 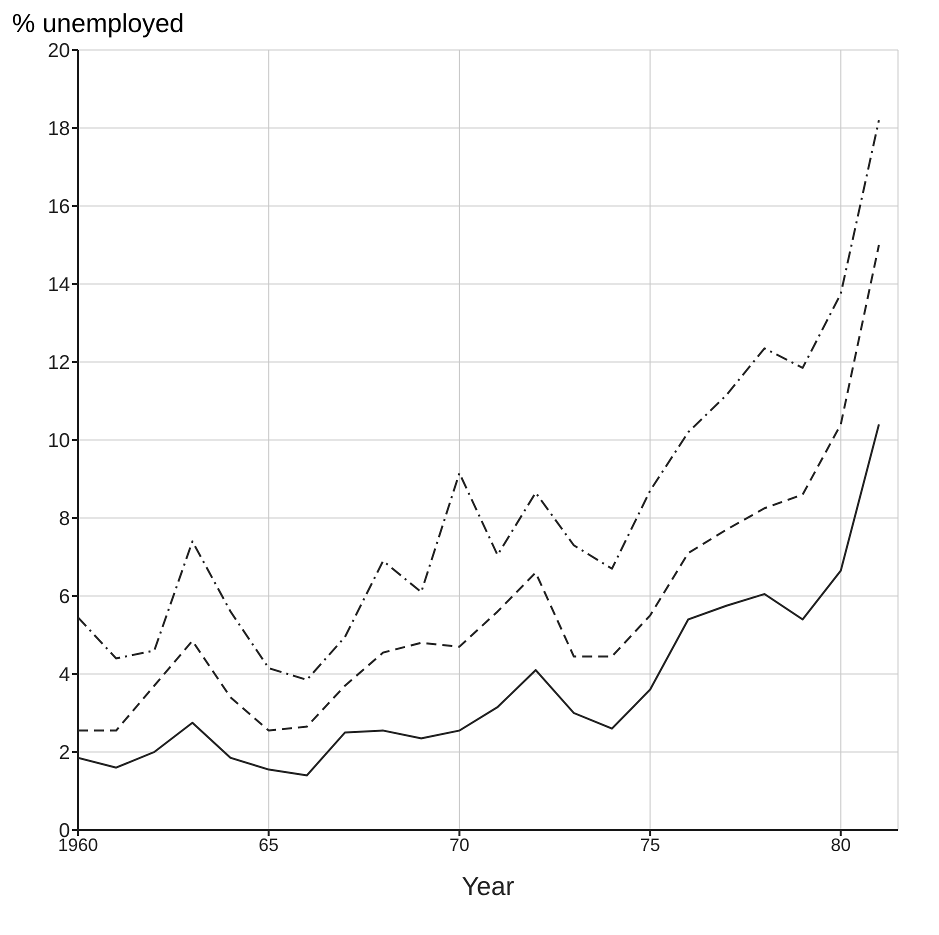 What do you see at coordinates (64, 753) in the screenshot?
I see `y-tick-label: 2` at bounding box center [64, 753].